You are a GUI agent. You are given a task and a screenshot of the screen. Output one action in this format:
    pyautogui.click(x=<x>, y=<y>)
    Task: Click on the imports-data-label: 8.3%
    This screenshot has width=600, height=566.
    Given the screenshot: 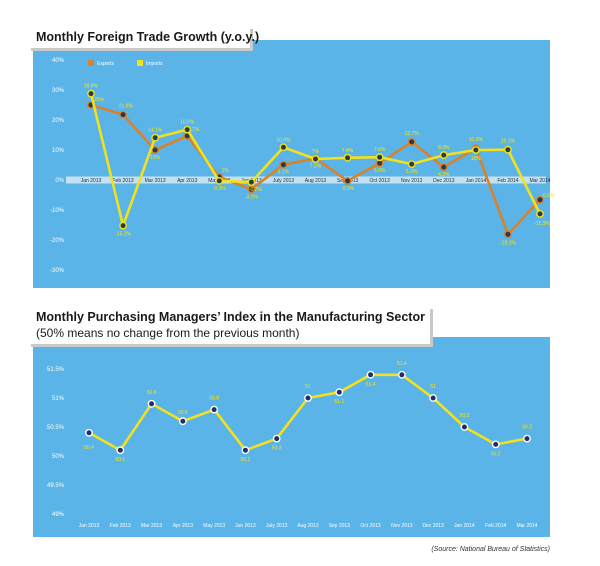 What is the action you would take?
    pyautogui.click(x=444, y=148)
    